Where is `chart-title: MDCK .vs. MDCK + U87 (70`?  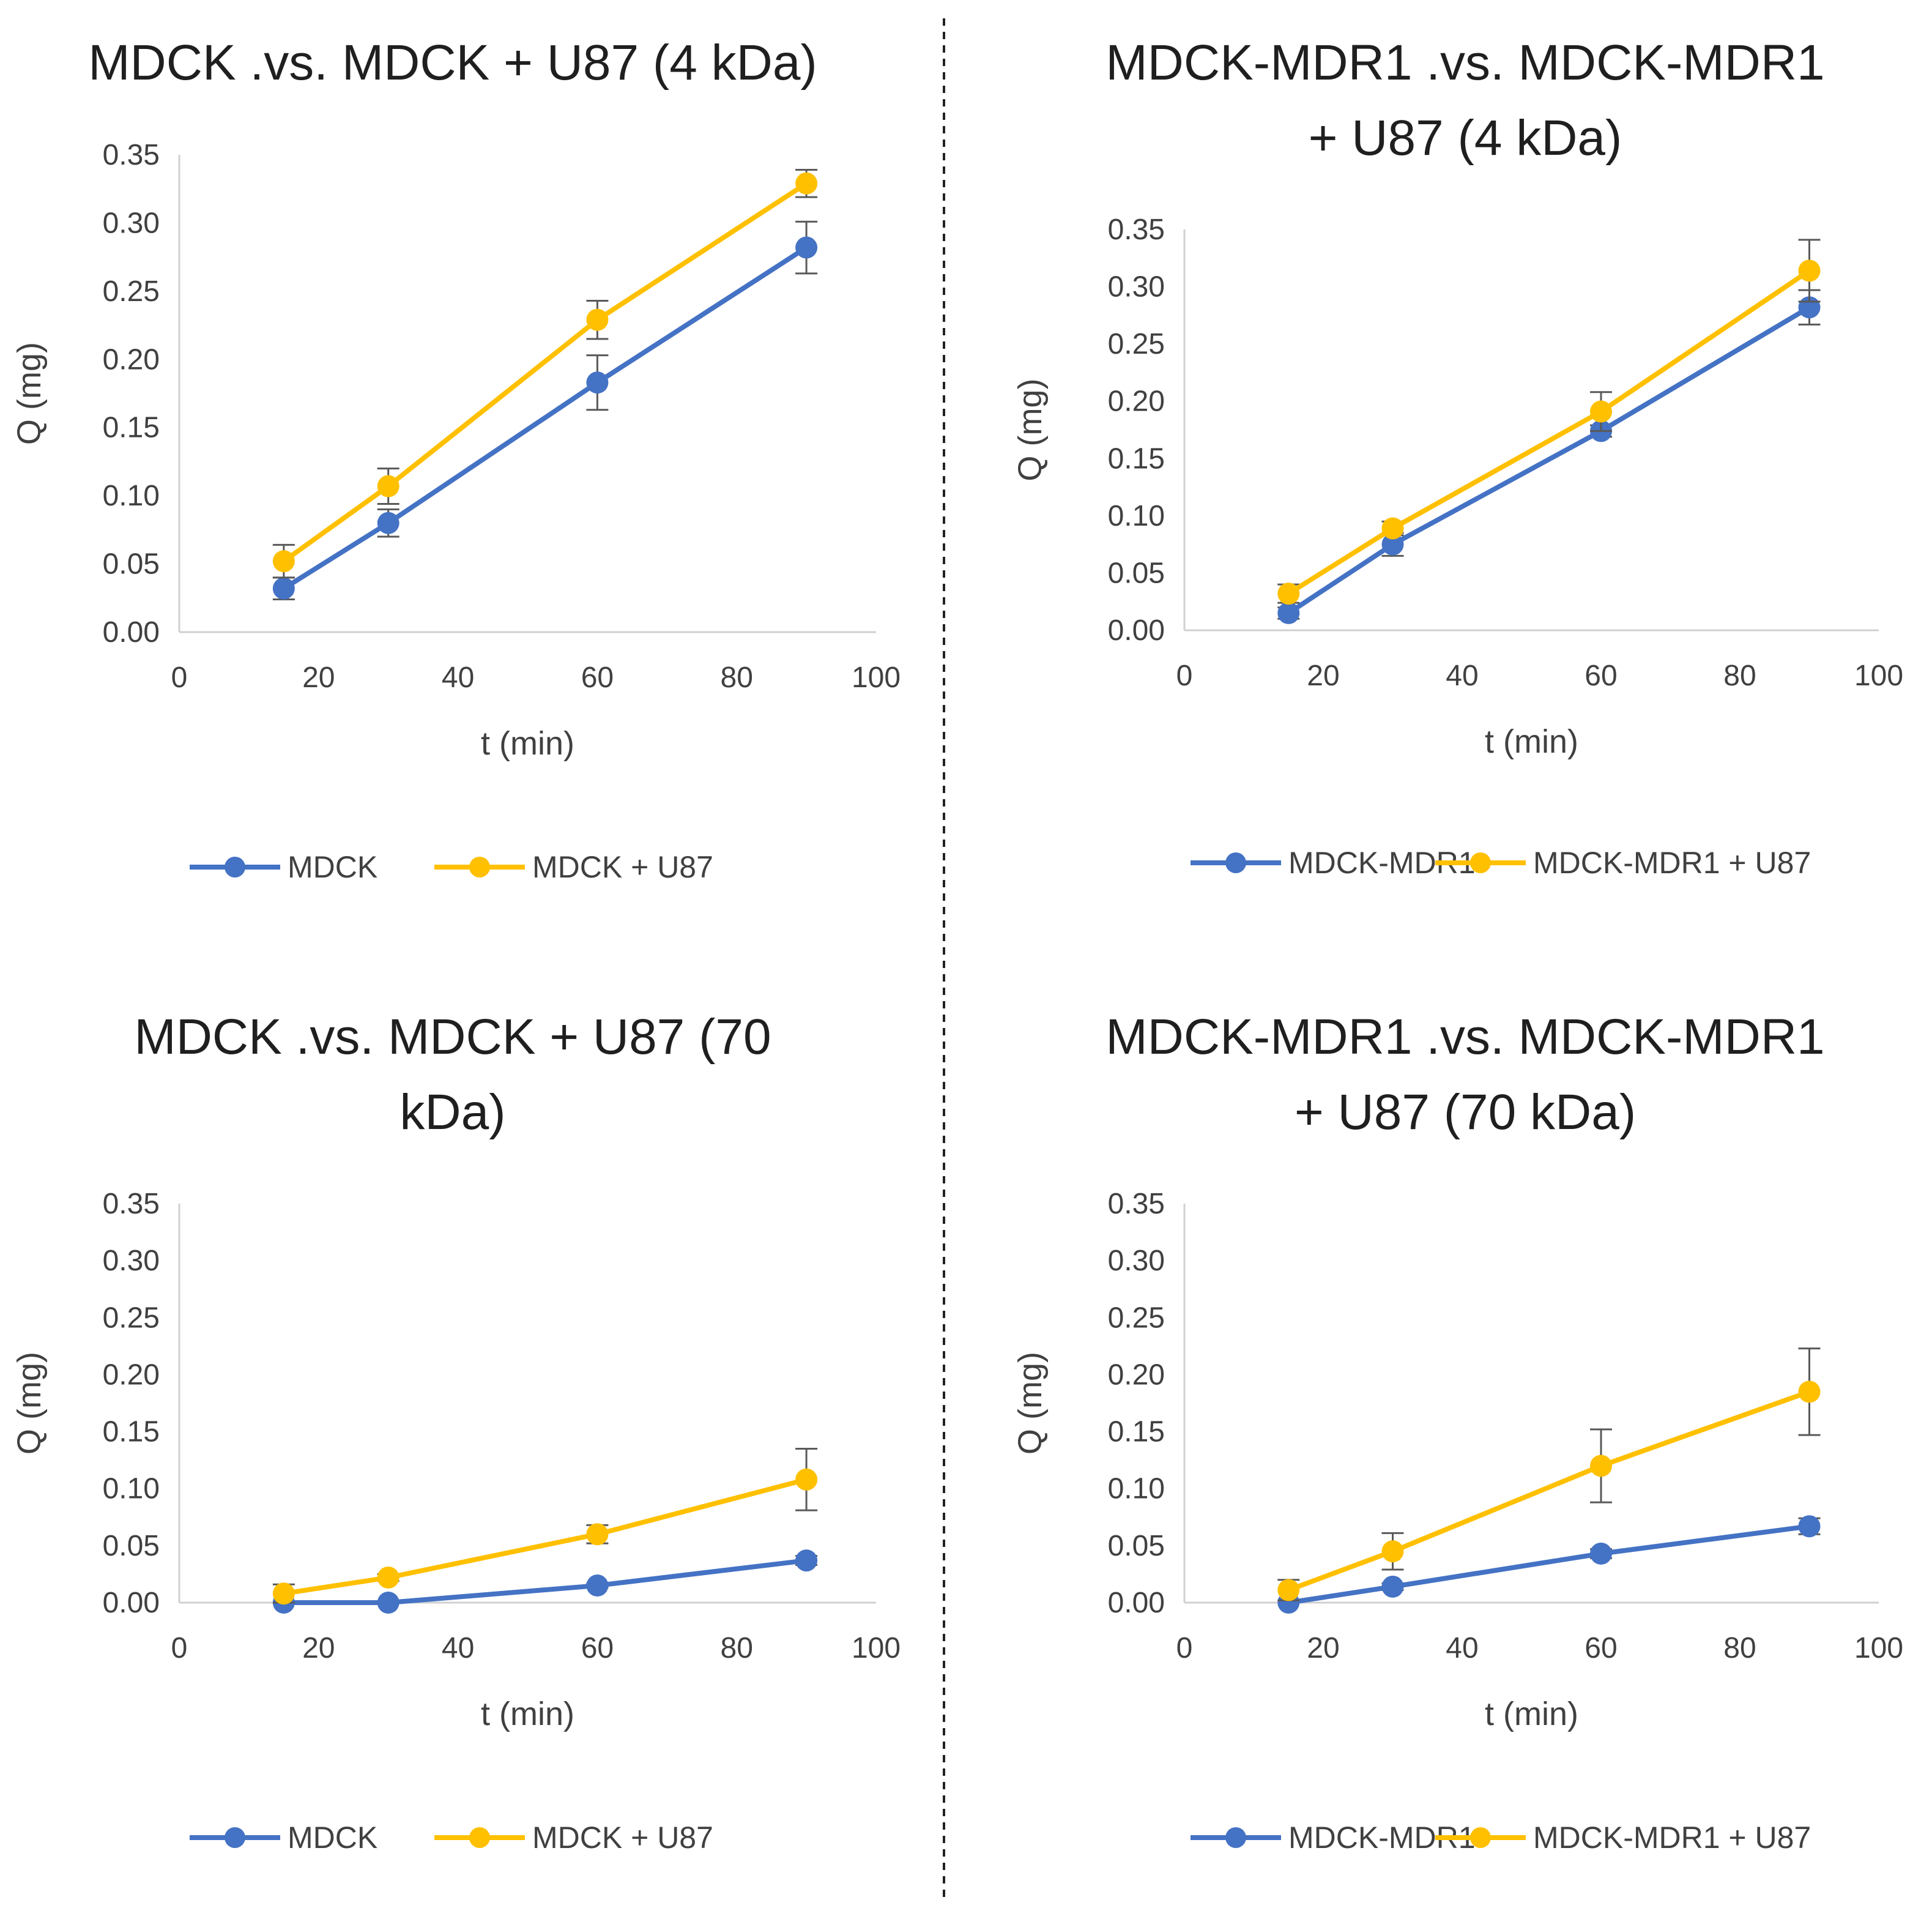
chart-title: MDCK .vs. MDCK + U87 (70 is located at coordinates (452, 1037).